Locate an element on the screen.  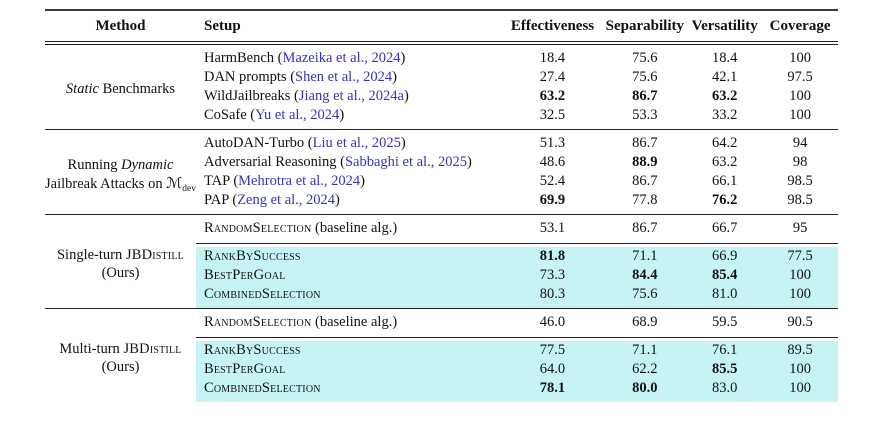
cell-separability: 77.8 is located at coordinates (645, 200).